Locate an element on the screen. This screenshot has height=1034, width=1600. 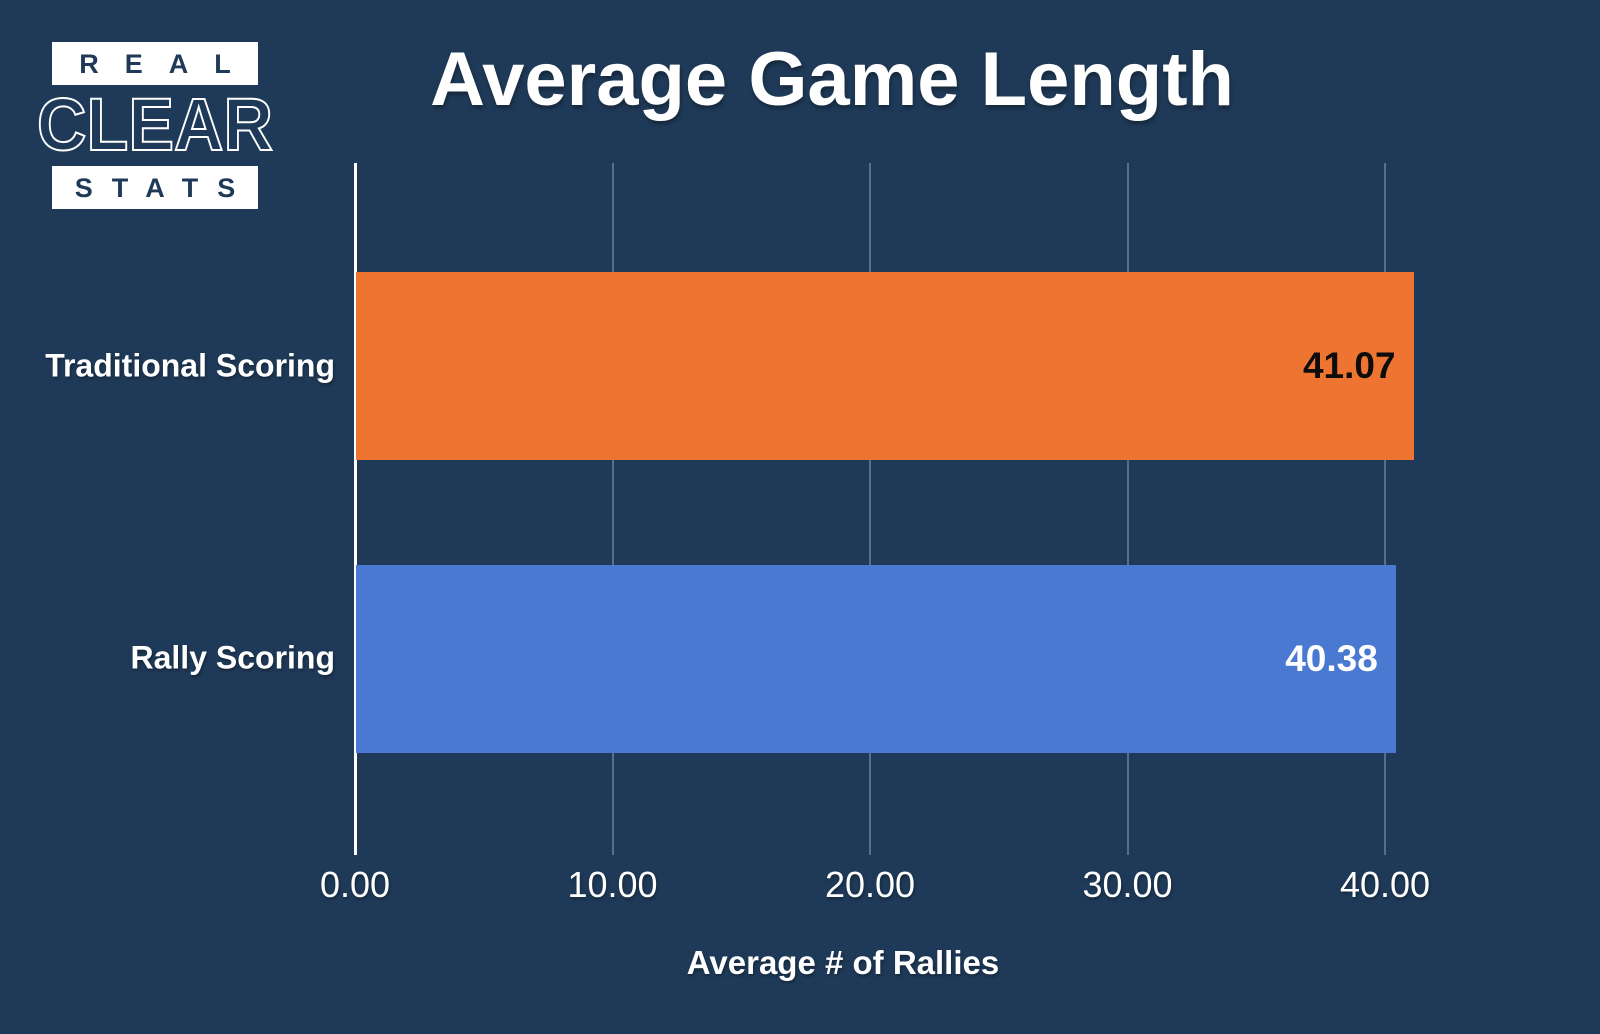
chart-title: Average Game Length is located at coordinates (832, 79).